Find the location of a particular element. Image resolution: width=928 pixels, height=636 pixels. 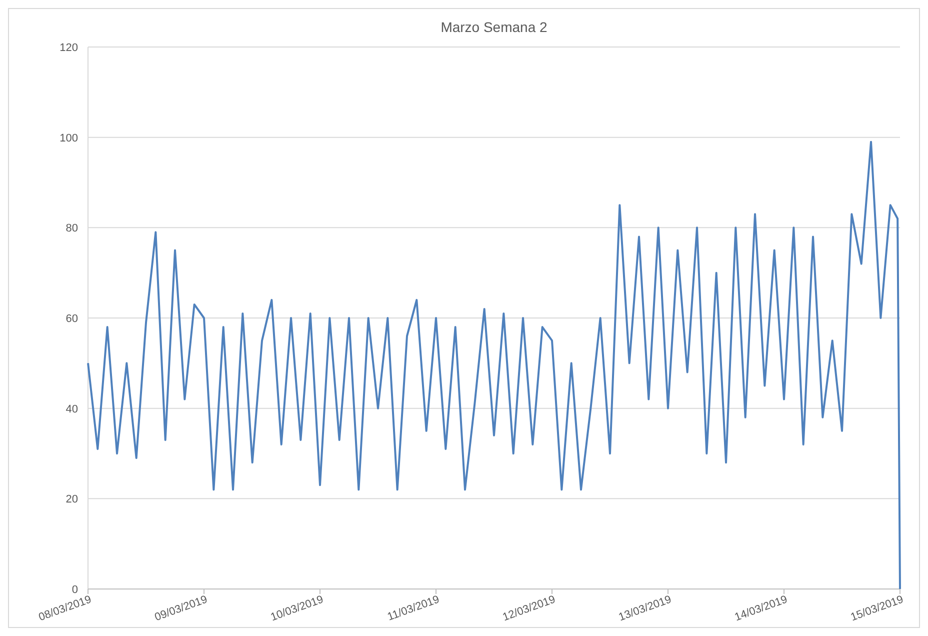

y-tick-label: 60 is located at coordinates (72, 319).